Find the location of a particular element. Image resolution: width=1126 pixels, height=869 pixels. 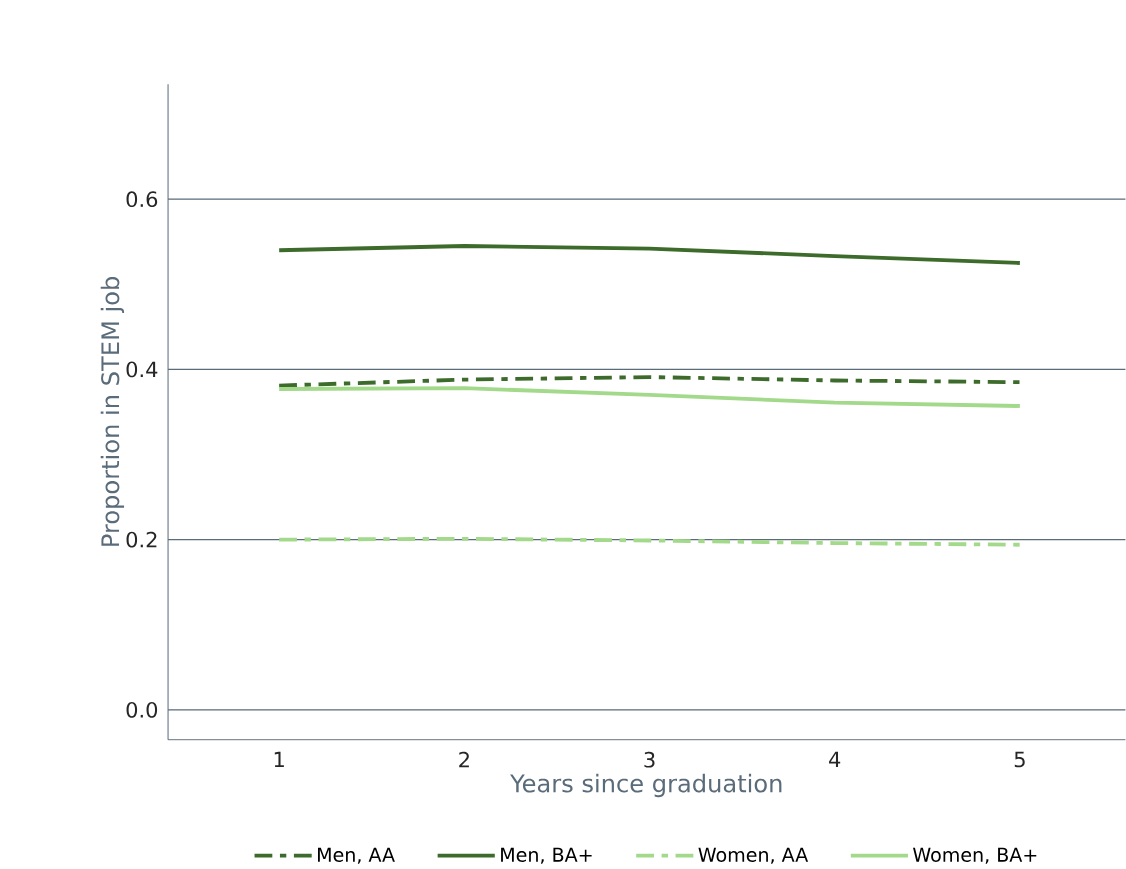

legend-label: Men, AA is located at coordinates (356, 856).